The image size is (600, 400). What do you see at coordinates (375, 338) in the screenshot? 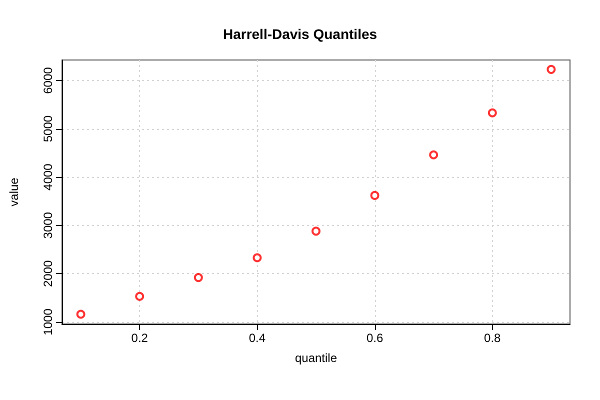
I see `x-tick-label: 0.6` at bounding box center [375, 338].